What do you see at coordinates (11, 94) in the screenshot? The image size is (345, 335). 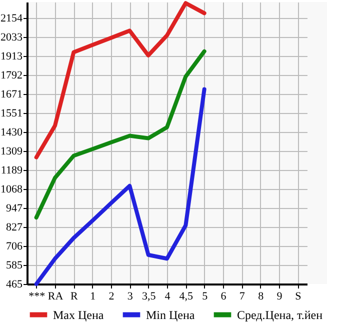 I see `y-tick-label: 1671` at bounding box center [11, 94].